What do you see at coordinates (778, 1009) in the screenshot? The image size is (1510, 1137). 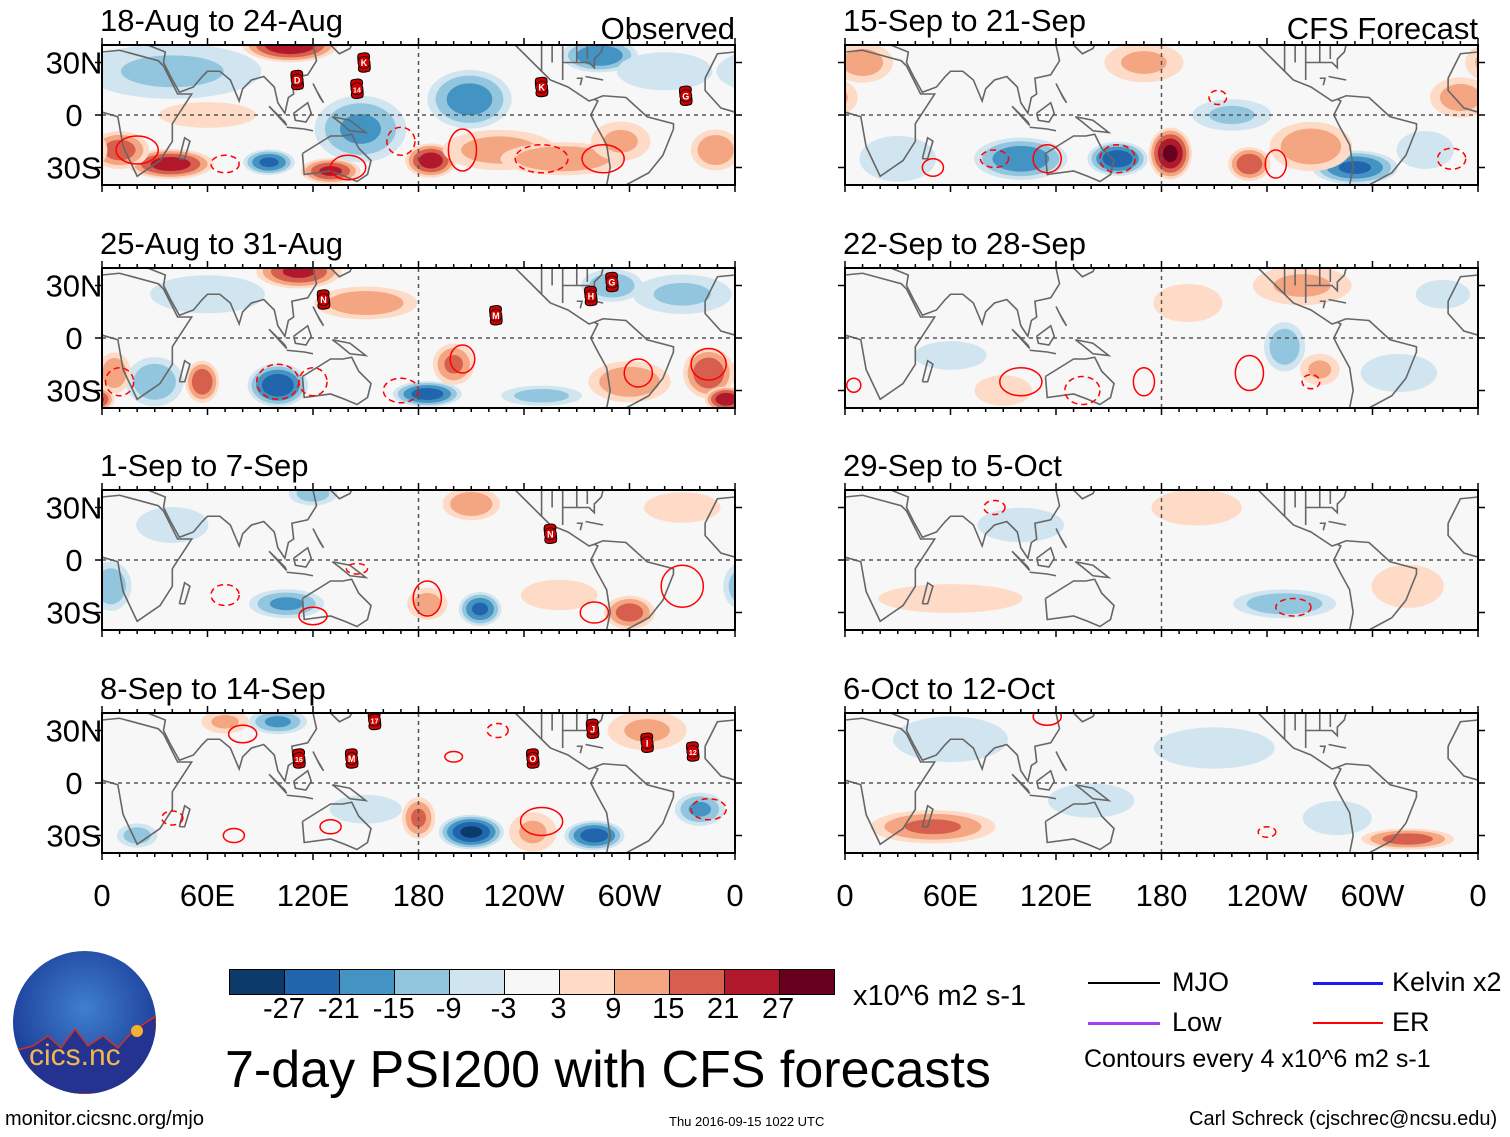 I see `colorbar-tick-label: 27` at bounding box center [778, 1009].